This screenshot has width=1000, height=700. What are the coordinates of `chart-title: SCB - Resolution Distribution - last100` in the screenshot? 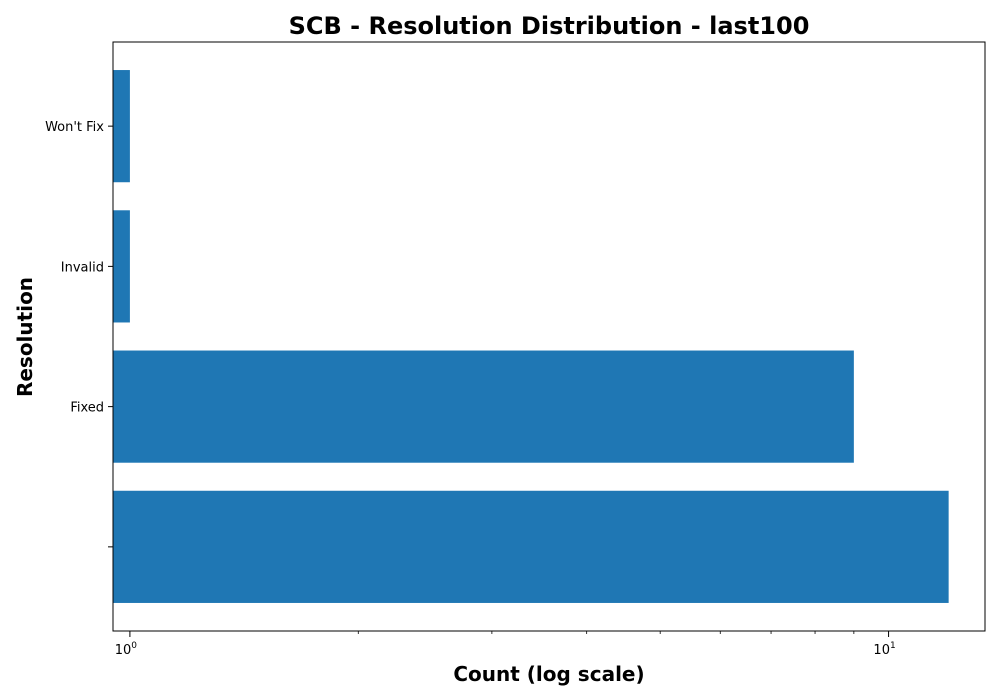 It's located at (549, 26).